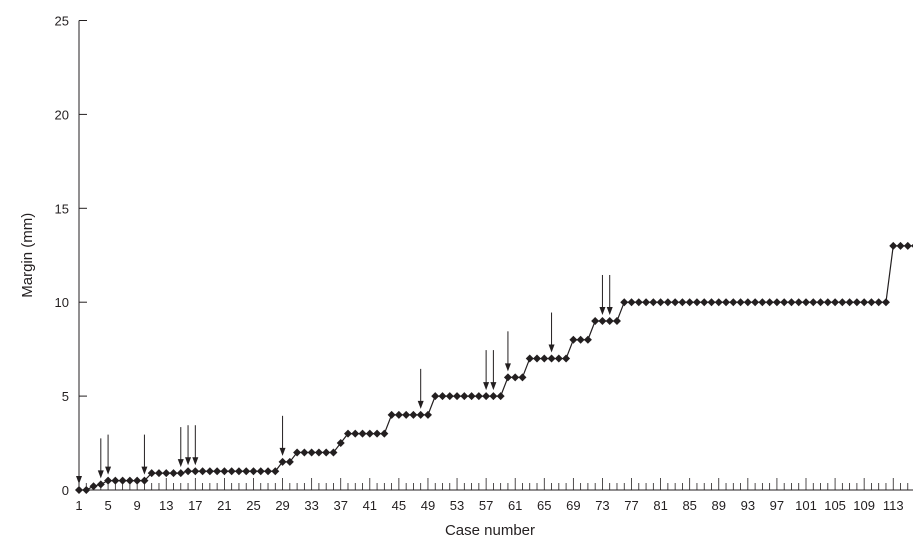 Image resolution: width=913 pixels, height=541 pixels. Describe the element at coordinates (428, 505) in the screenshot. I see `x-tick-label: 49` at that location.